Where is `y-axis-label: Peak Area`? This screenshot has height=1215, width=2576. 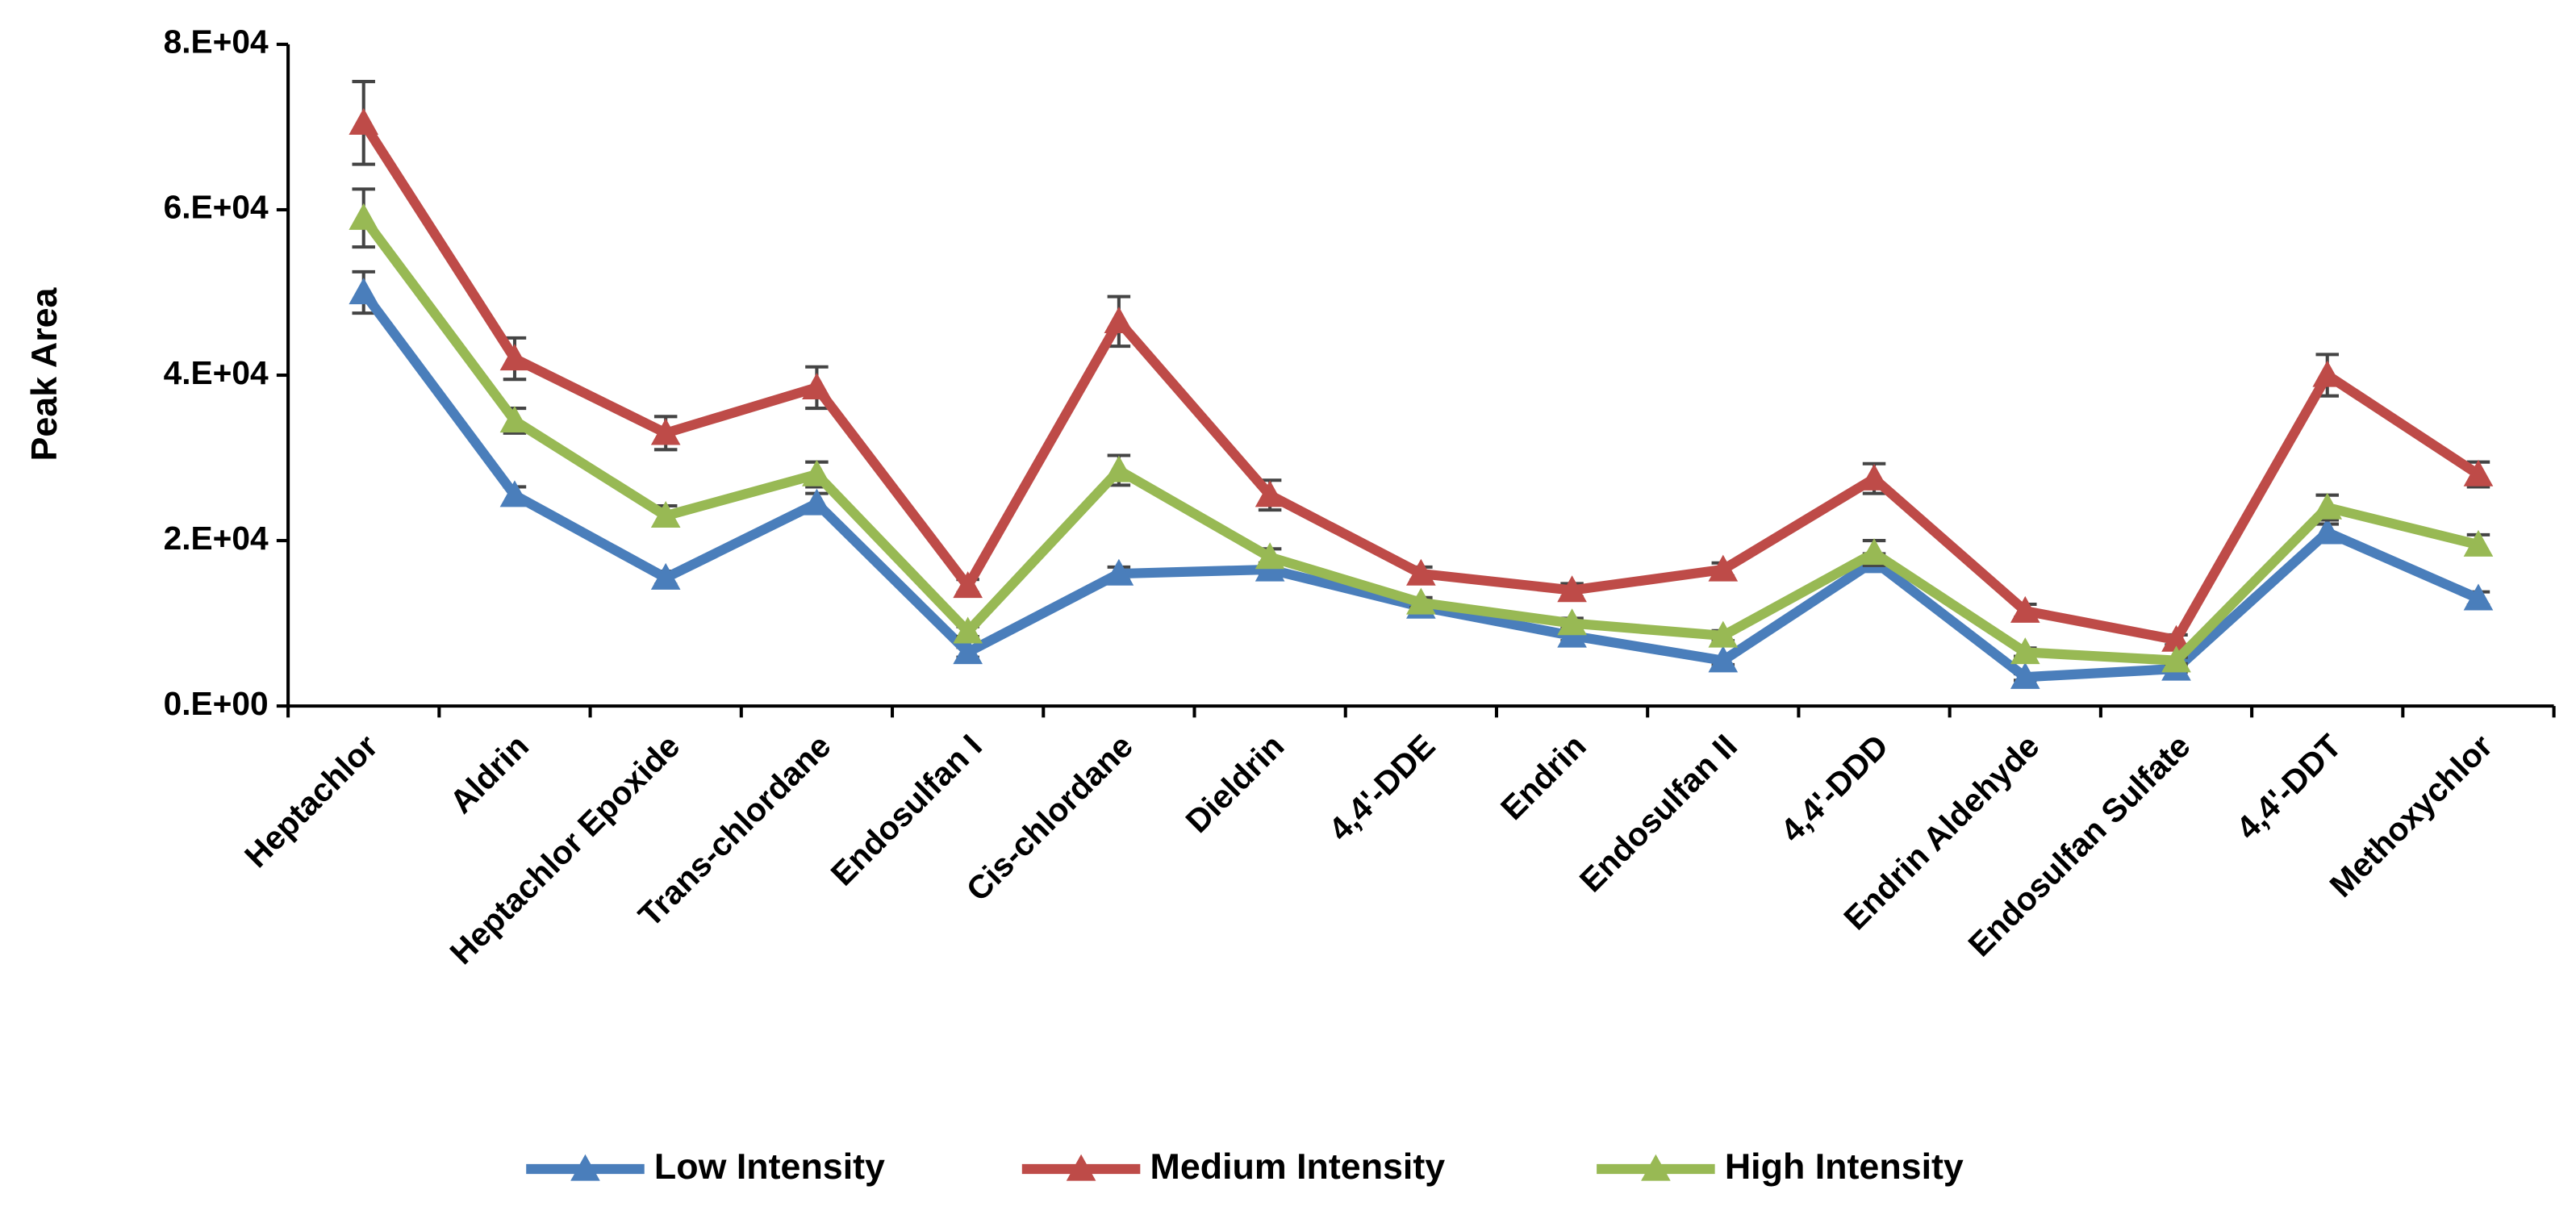
y-axis-label: Peak Area is located at coordinates (45, 373).